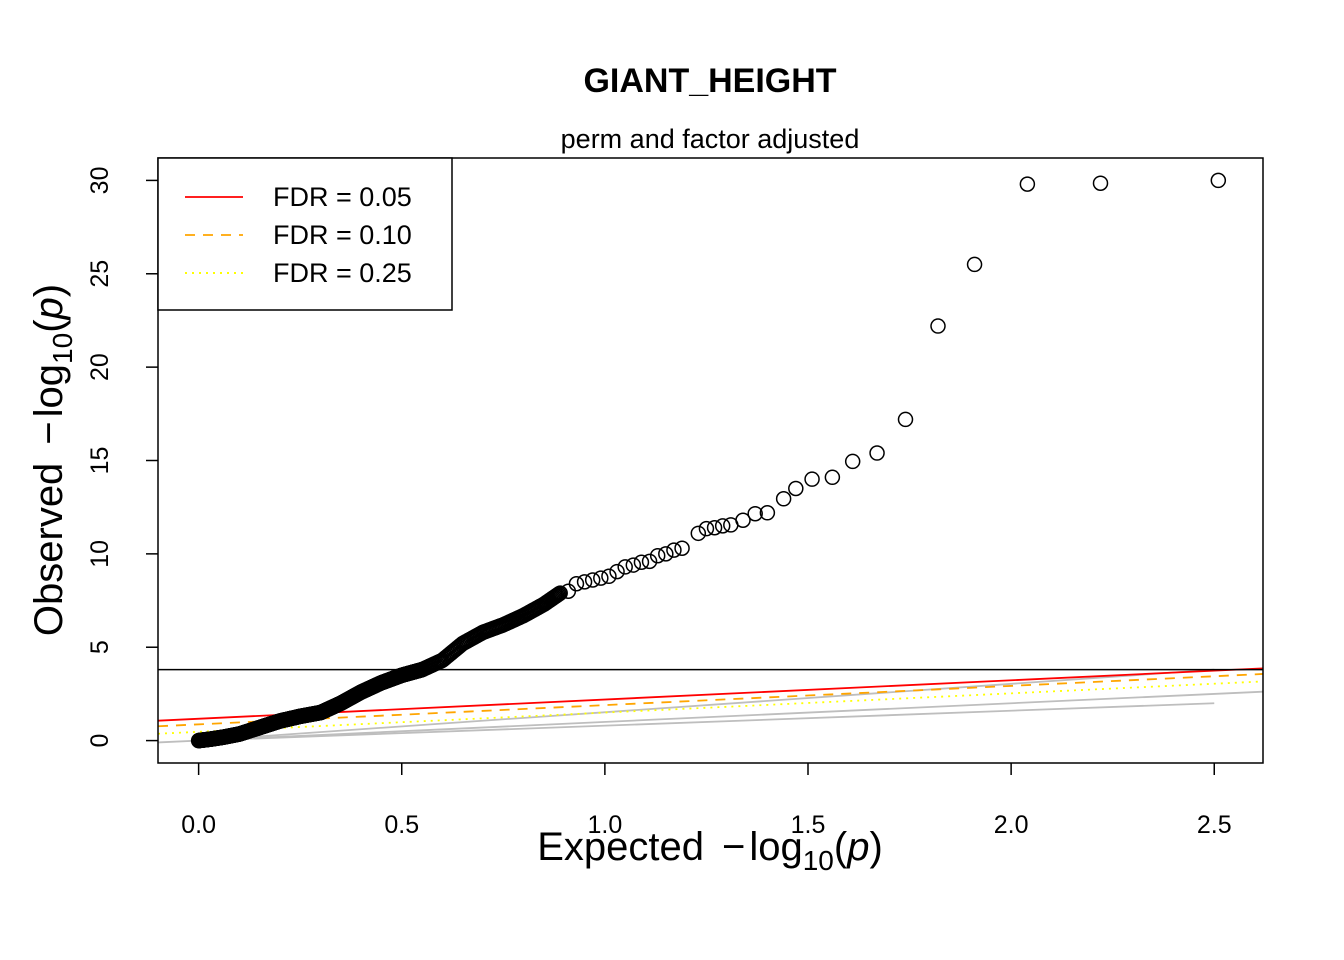  I want to click on x-tick-label: 0.0, so click(198, 825).